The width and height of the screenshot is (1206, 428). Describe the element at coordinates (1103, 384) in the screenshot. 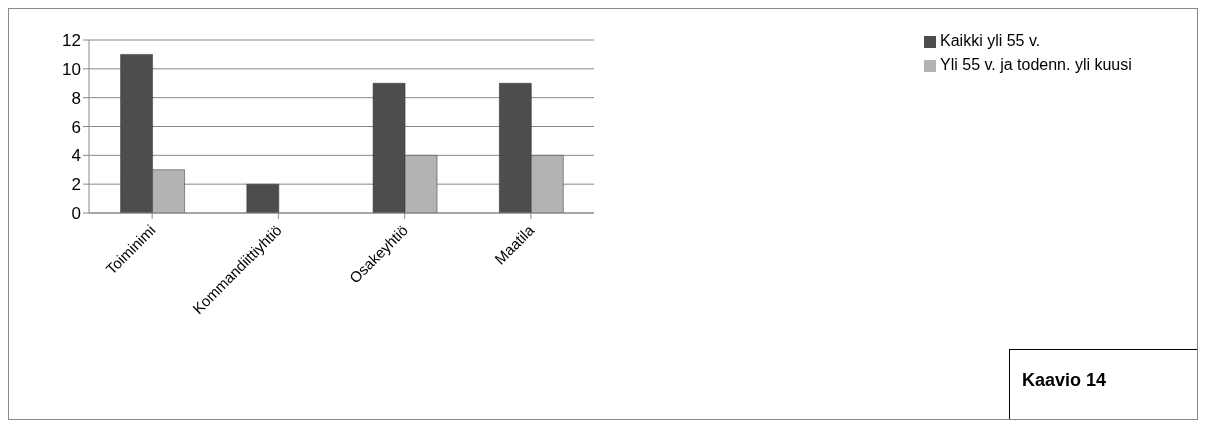

I see `text: Kaavio 14` at that location.